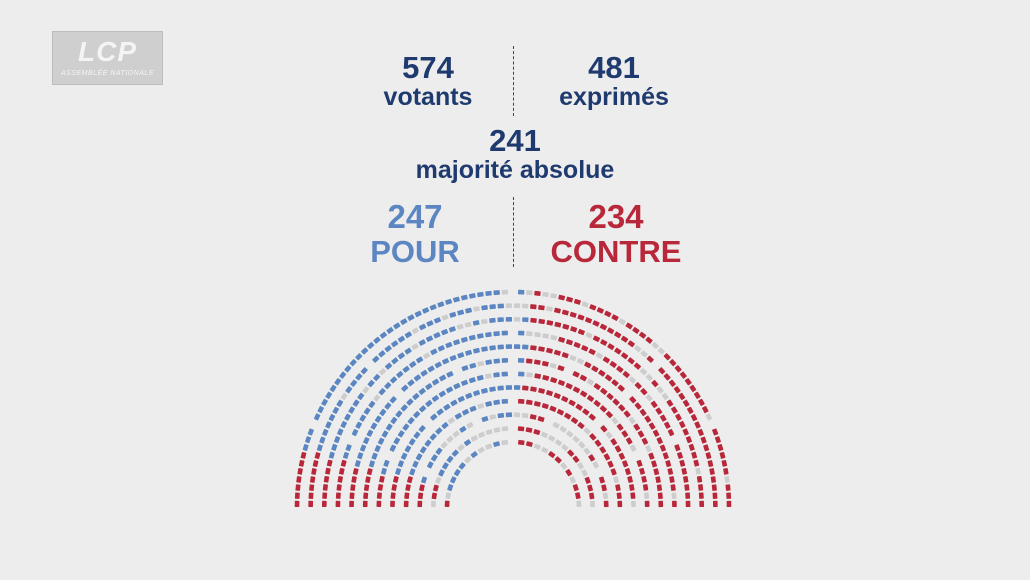 Image resolution: width=1030 pixels, height=580 pixels. Describe the element at coordinates (428, 67) in the screenshot. I see `votants-value: 574` at that location.